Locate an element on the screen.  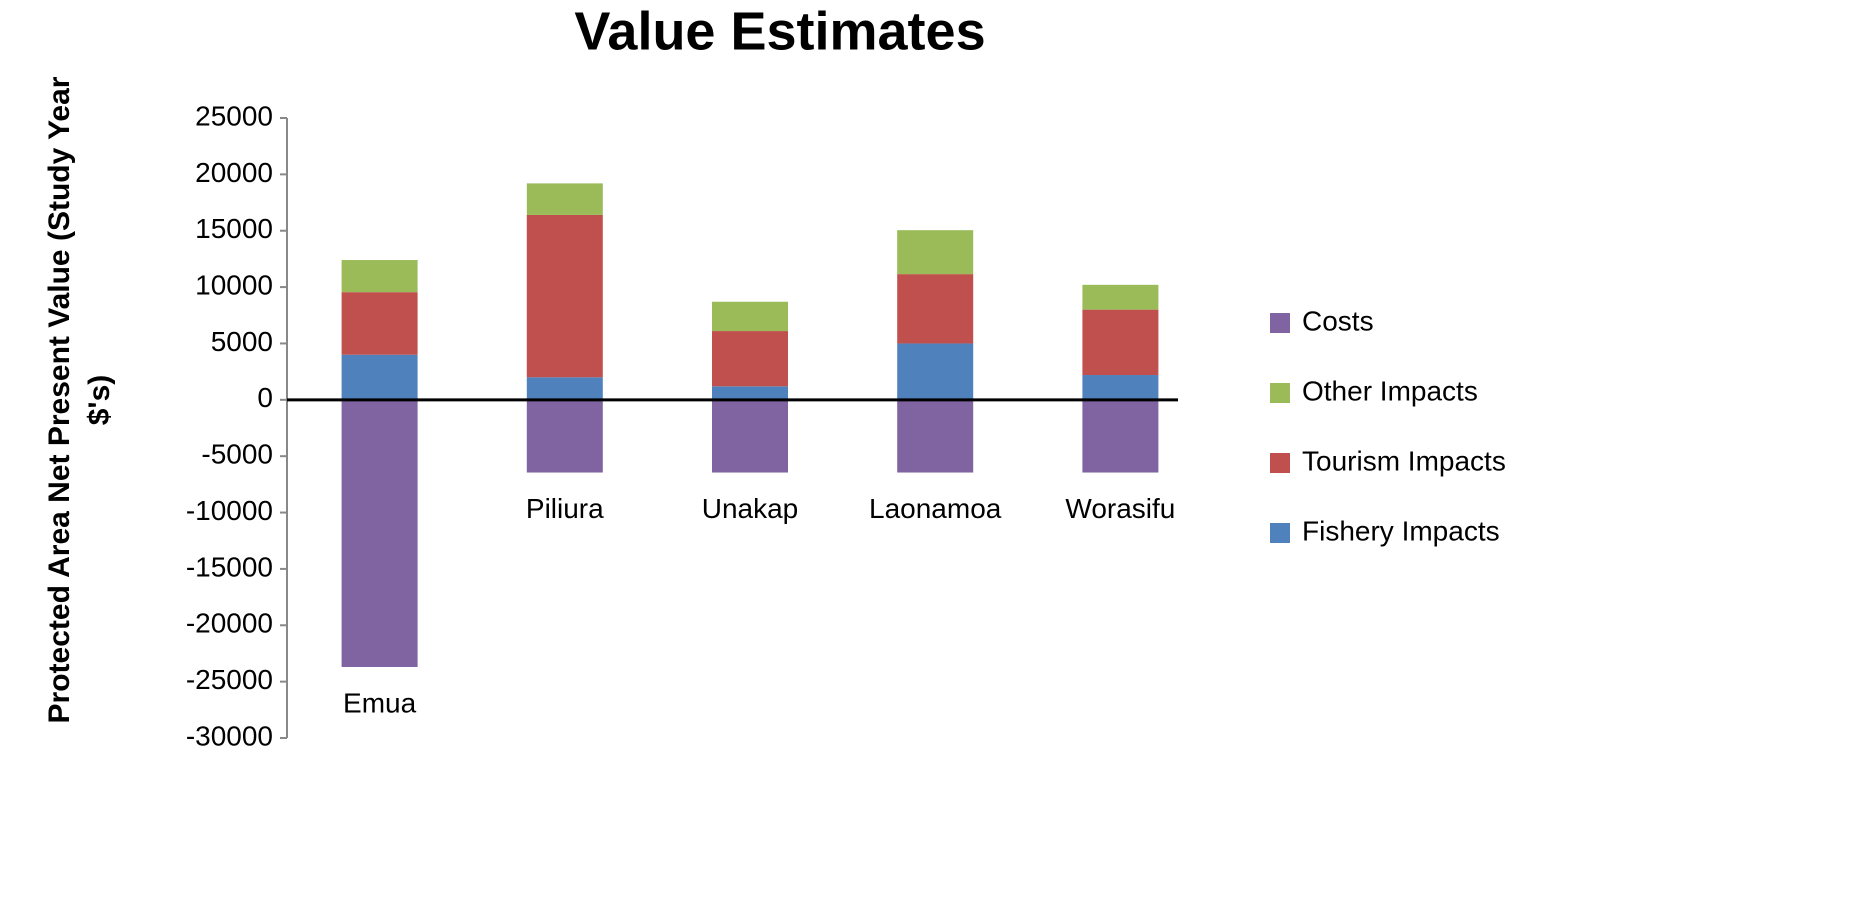
y-tick-label: -25000 is located at coordinates (229, 679).